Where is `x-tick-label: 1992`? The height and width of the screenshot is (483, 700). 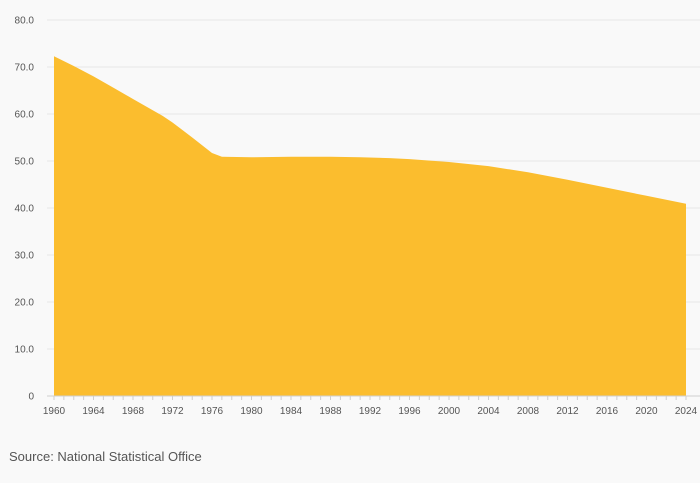 x-tick-label: 1992 is located at coordinates (370, 411).